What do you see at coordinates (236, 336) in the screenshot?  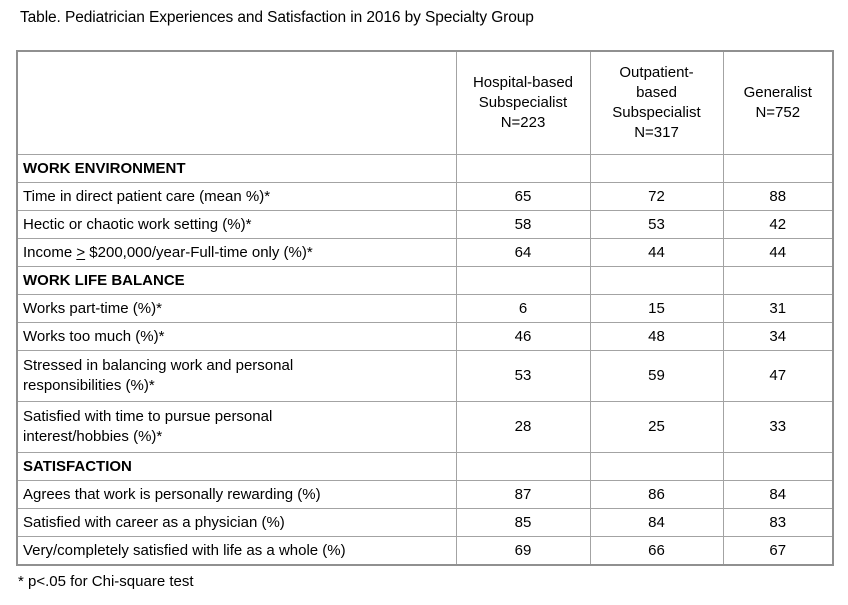 I see `row-label: Works too much (%)*` at bounding box center [236, 336].